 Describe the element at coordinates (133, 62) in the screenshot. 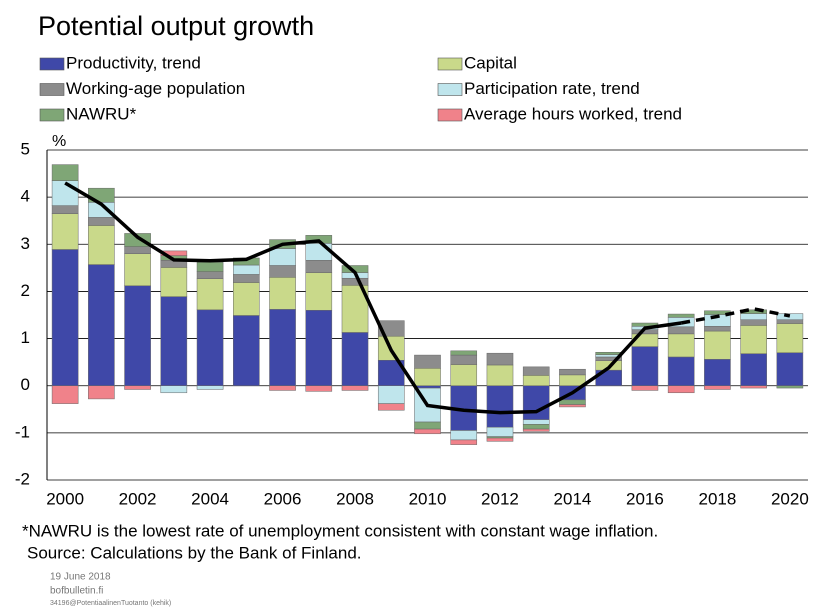

I see `legend-label: Productivity, trend` at that location.